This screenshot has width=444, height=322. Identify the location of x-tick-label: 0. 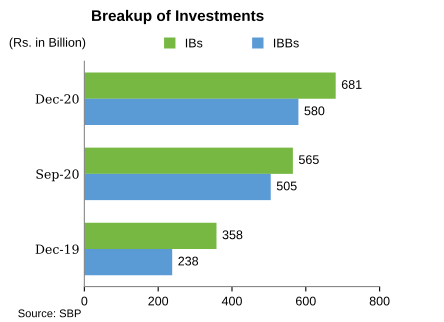
(84, 301).